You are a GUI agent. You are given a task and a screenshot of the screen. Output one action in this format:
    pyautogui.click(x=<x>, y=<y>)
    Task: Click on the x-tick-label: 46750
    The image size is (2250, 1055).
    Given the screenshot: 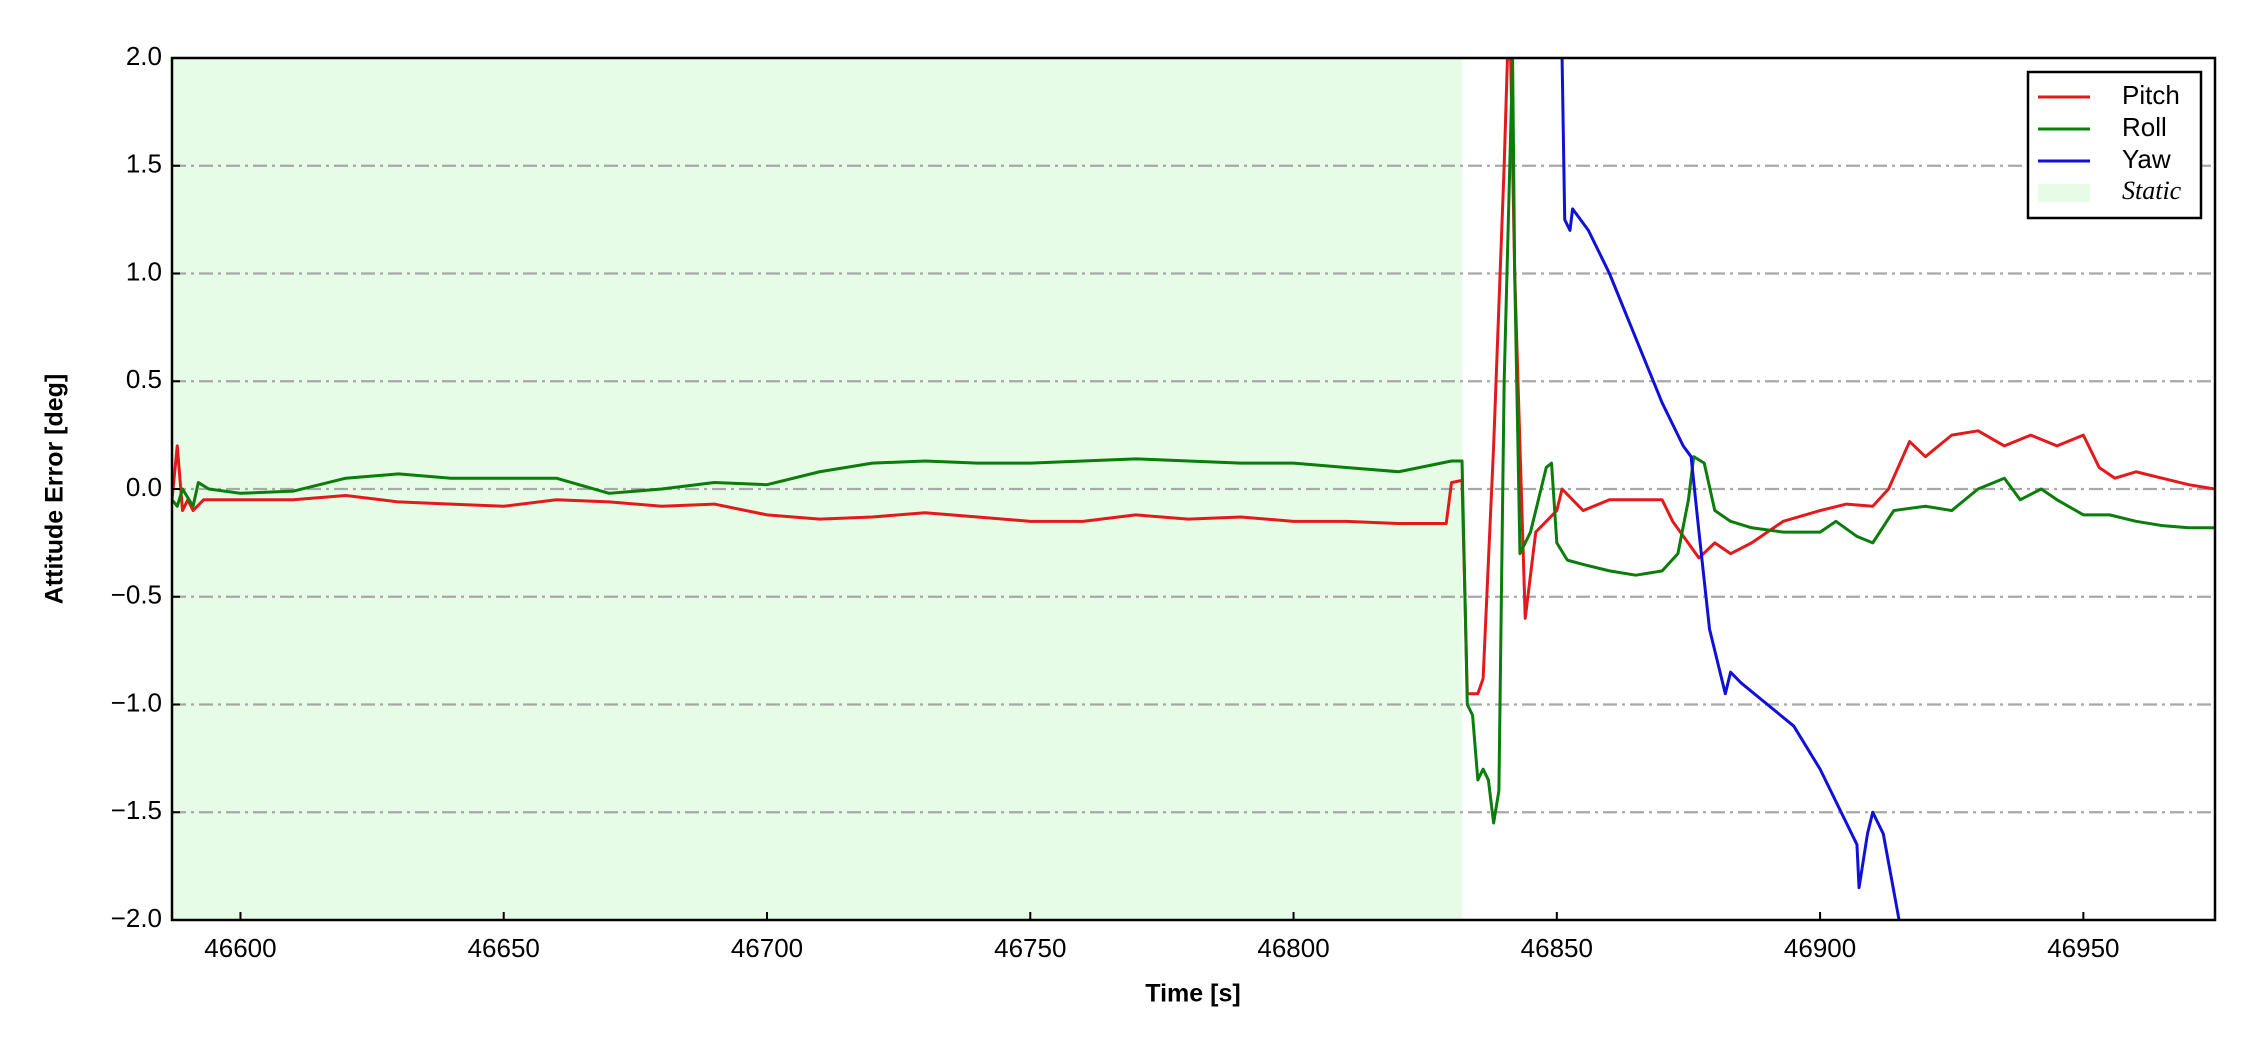 What is the action you would take?
    pyautogui.click(x=1030, y=948)
    